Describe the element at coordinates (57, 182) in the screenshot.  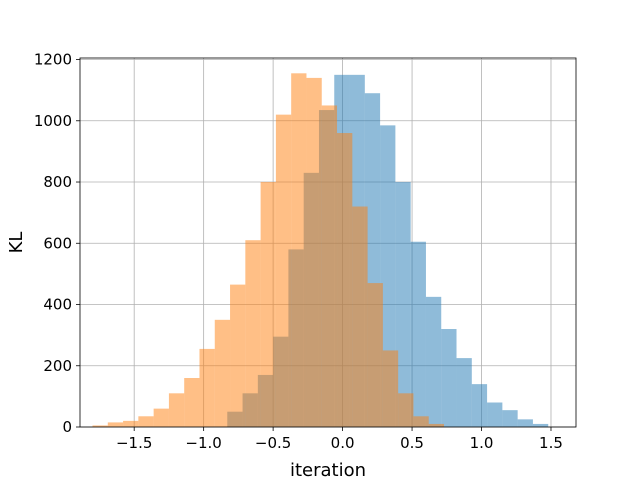
I see `y-tick-label: 800` at that location.